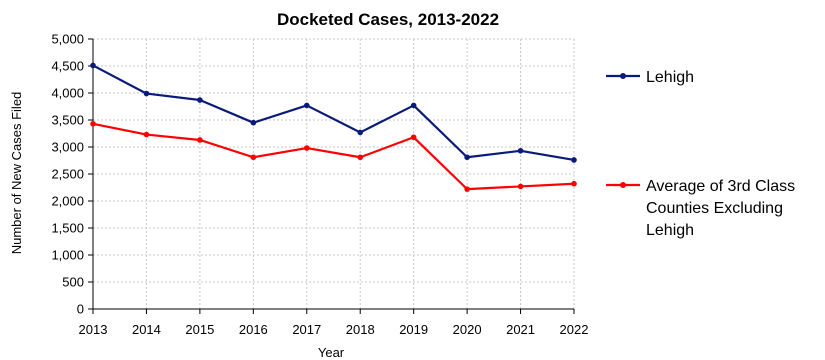 The width and height of the screenshot is (825, 360). I want to click on y-tick-label: 2,000, so click(67, 201).